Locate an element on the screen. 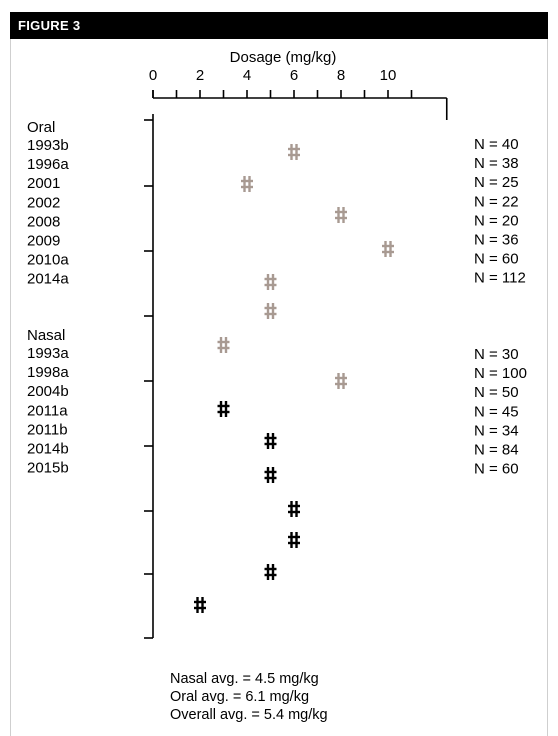 This screenshot has width=558, height=736. sample-size-label: N = 22 is located at coordinates (496, 201).